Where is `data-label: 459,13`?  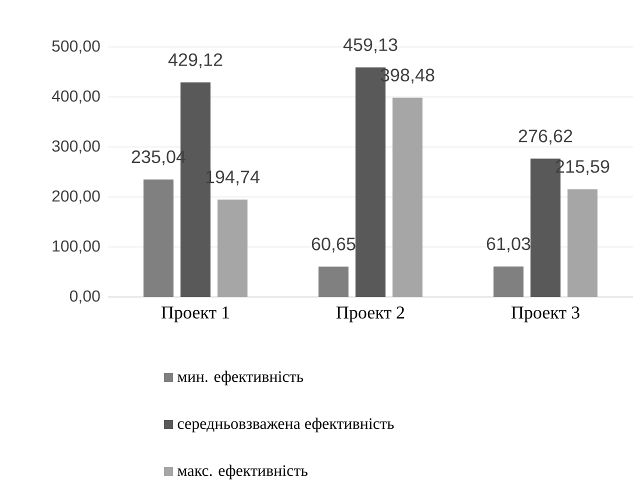 data-label: 459,13 is located at coordinates (370, 46).